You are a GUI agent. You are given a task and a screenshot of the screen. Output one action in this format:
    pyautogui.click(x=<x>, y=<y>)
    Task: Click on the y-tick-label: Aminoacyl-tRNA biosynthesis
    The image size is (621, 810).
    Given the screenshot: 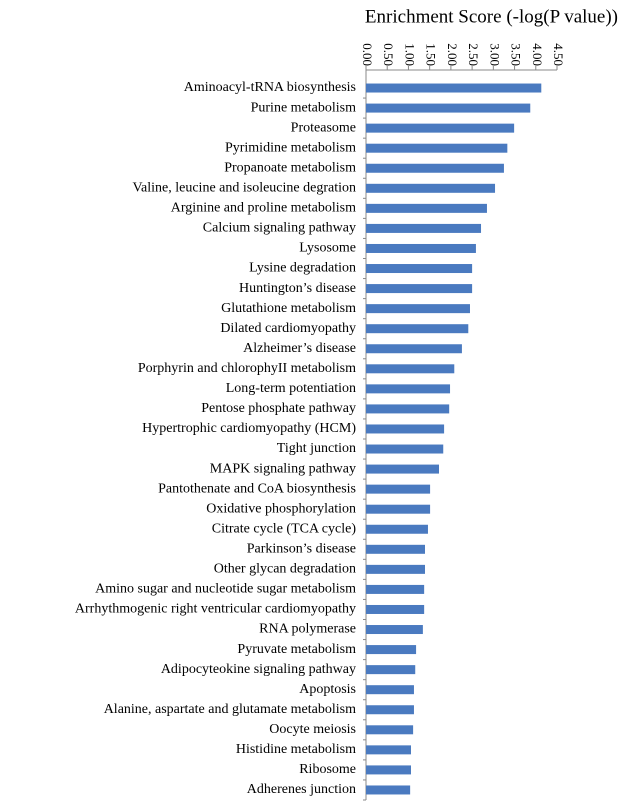 What is the action you would take?
    pyautogui.click(x=270, y=87)
    